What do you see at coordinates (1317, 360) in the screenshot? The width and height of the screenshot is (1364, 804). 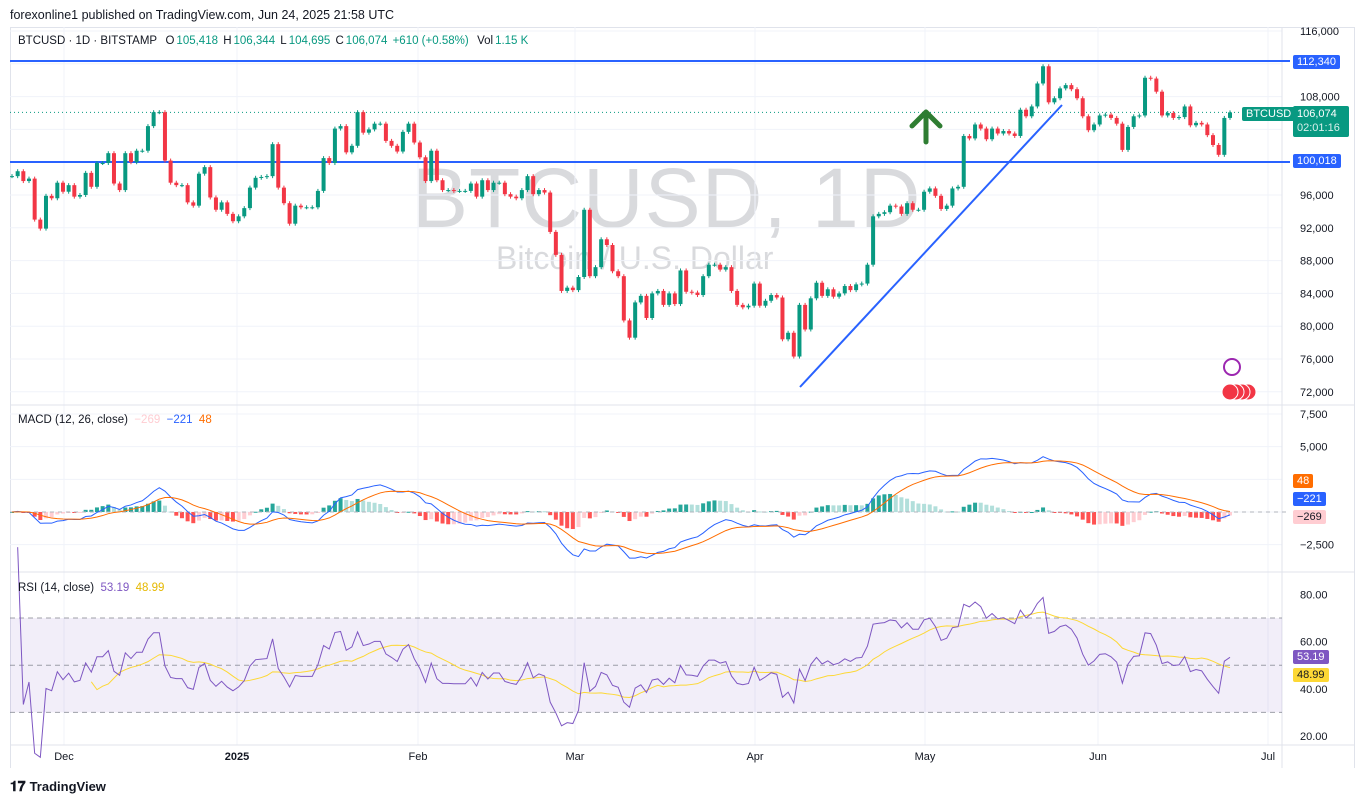 I see `price-axis-label: 76,000` at bounding box center [1317, 360].